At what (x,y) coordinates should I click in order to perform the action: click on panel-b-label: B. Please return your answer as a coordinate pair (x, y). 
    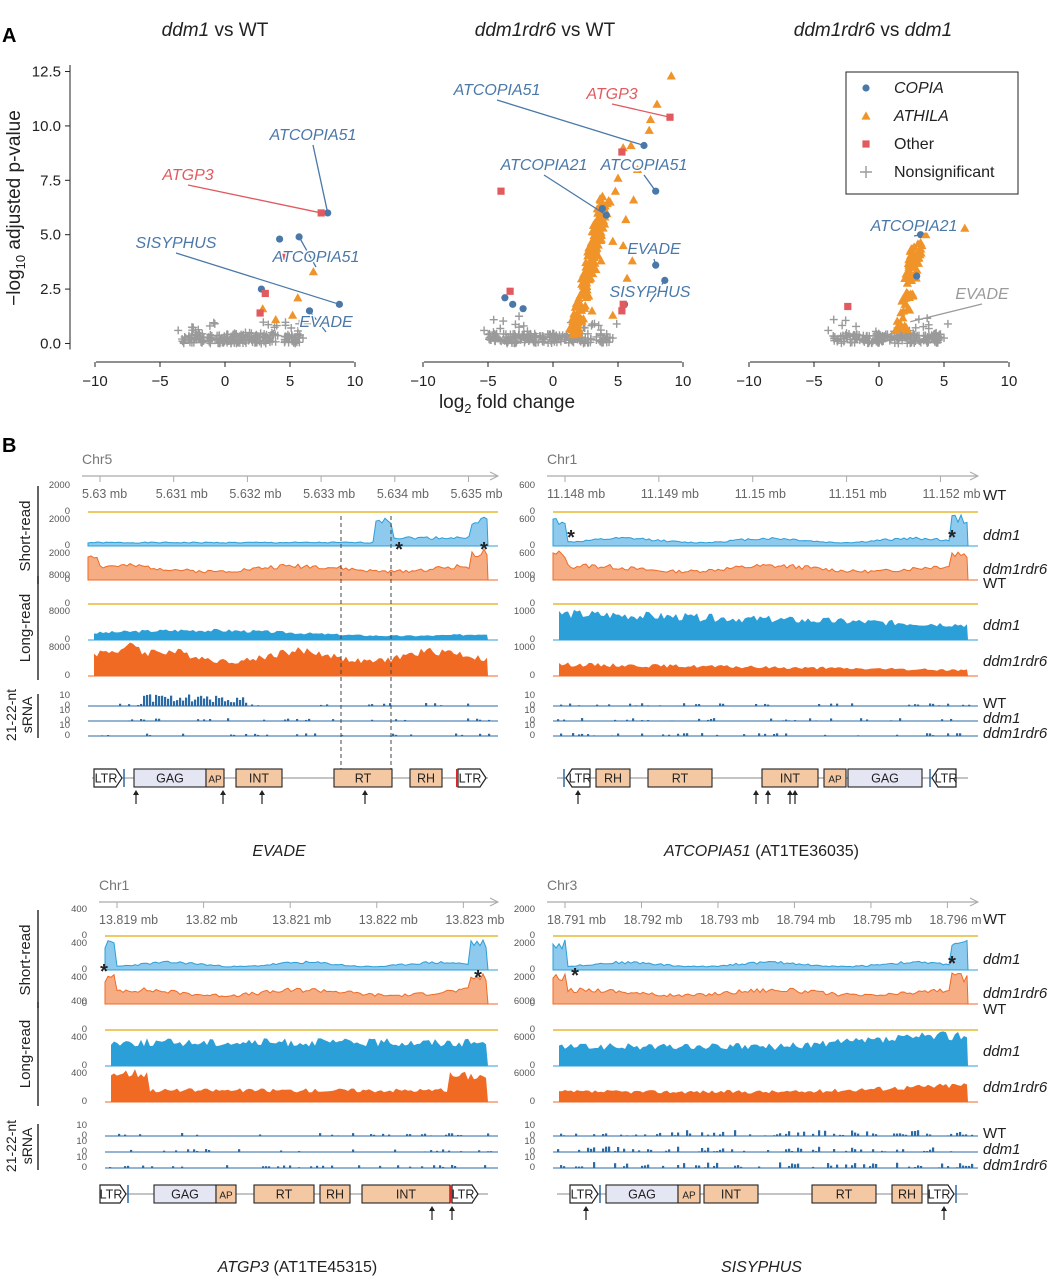
    Looking at the image, I should click on (9, 446).